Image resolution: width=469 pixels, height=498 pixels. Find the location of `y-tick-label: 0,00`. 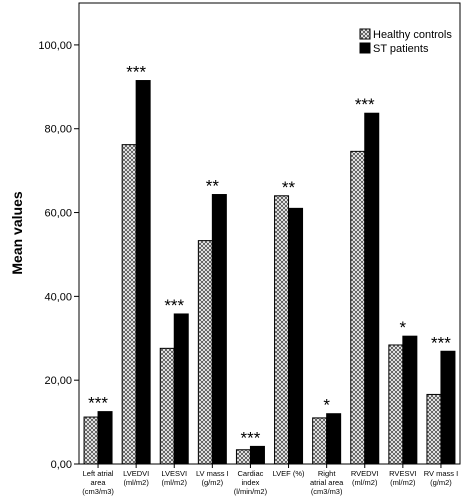

y-tick-label: 0,00 is located at coordinates (61, 465).